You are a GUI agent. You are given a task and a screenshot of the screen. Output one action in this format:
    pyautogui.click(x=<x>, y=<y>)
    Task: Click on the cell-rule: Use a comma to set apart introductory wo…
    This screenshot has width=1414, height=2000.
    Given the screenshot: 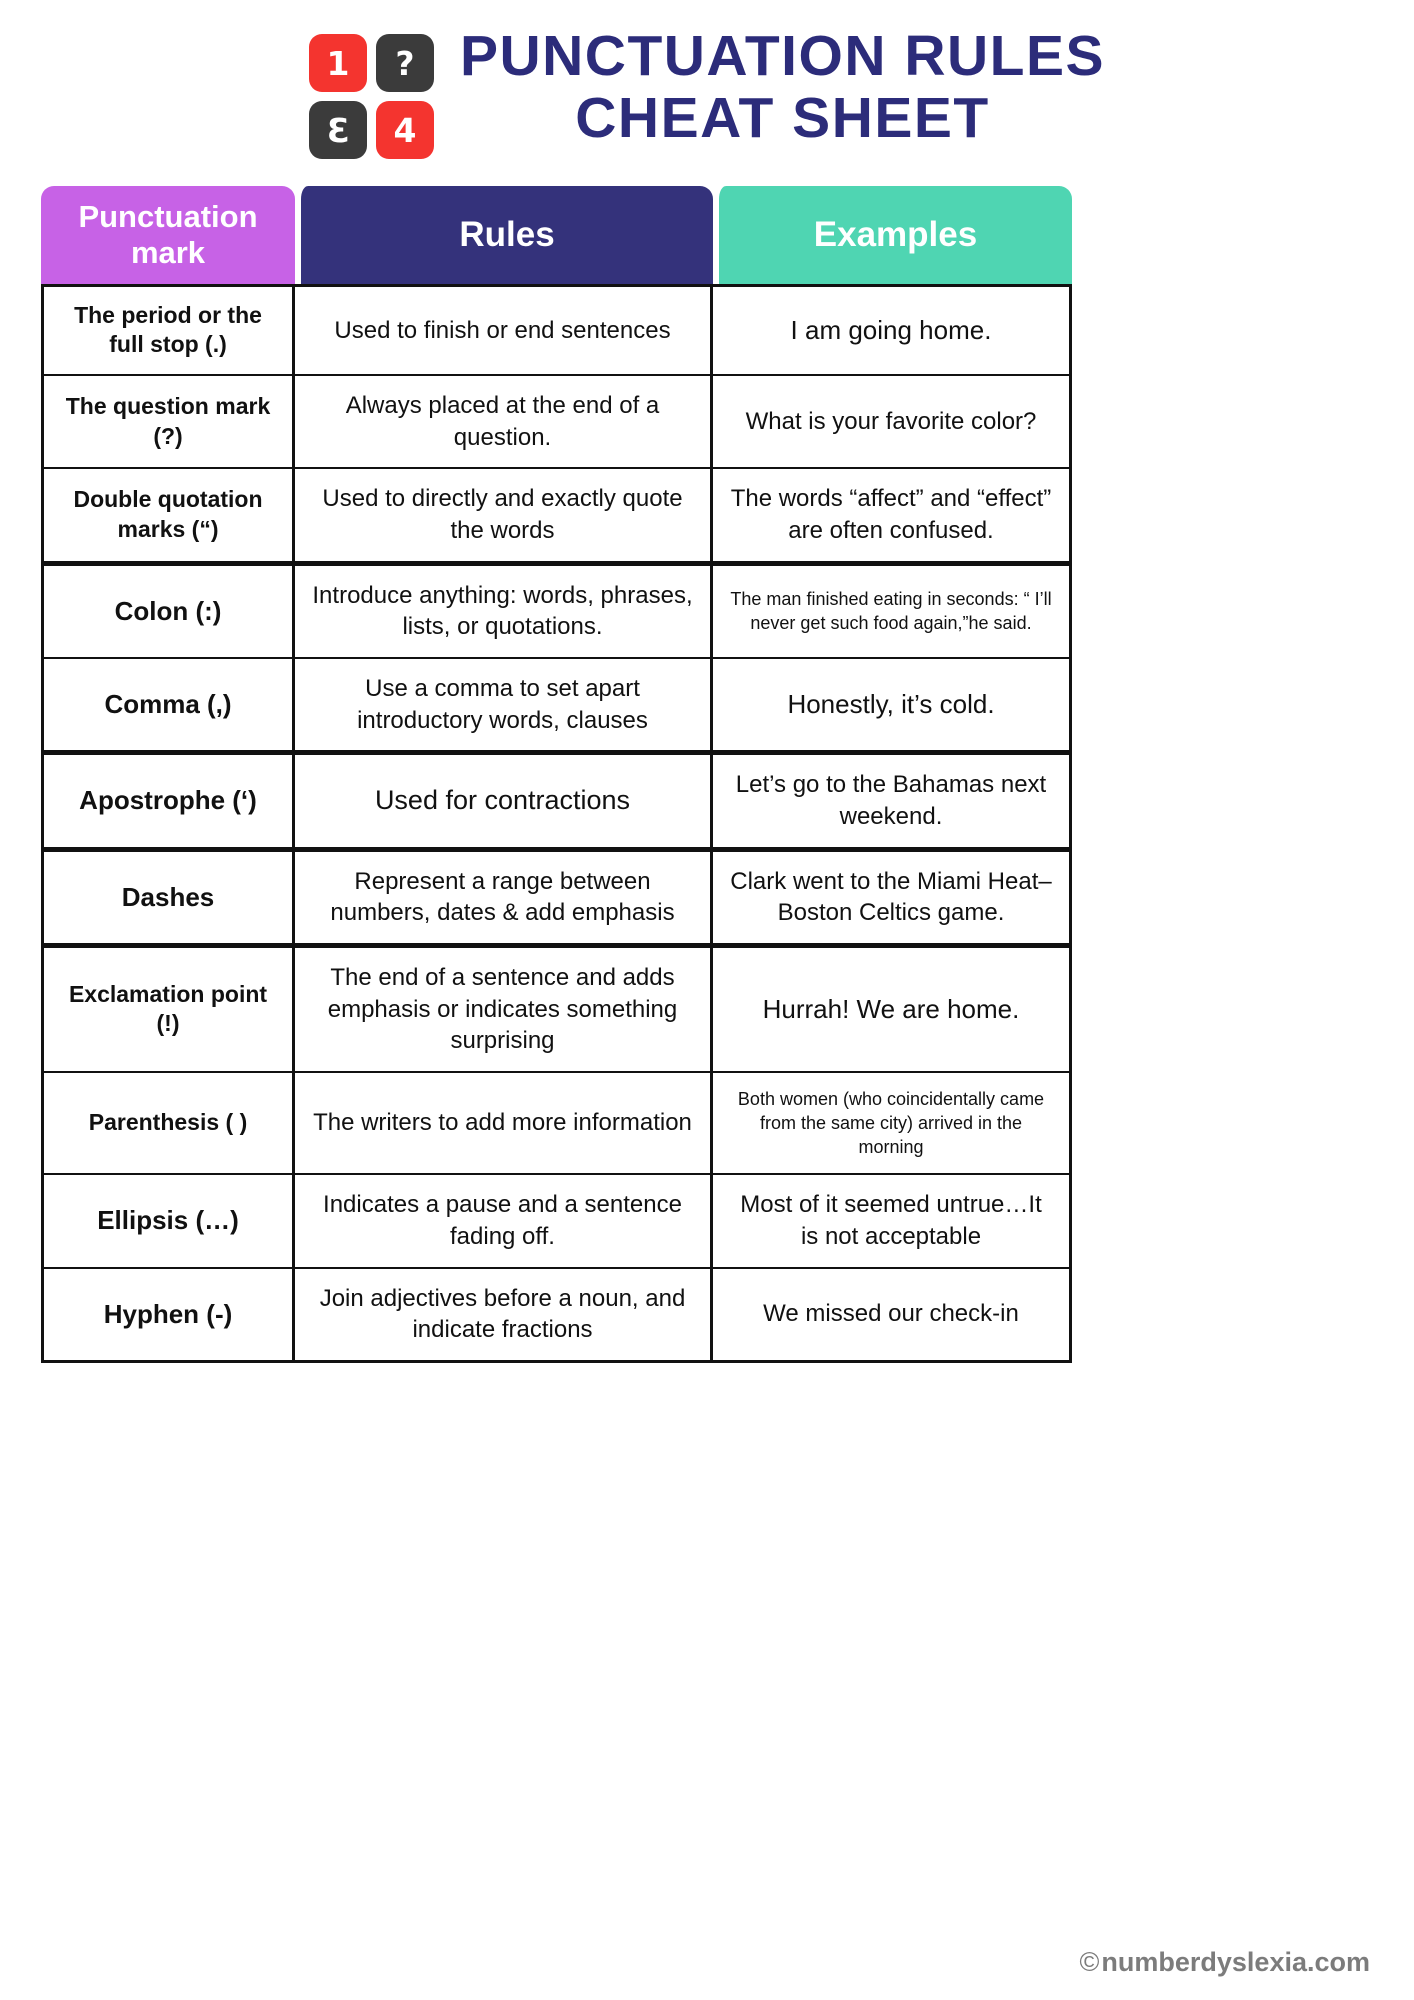 What is the action you would take?
    pyautogui.click(x=504, y=707)
    